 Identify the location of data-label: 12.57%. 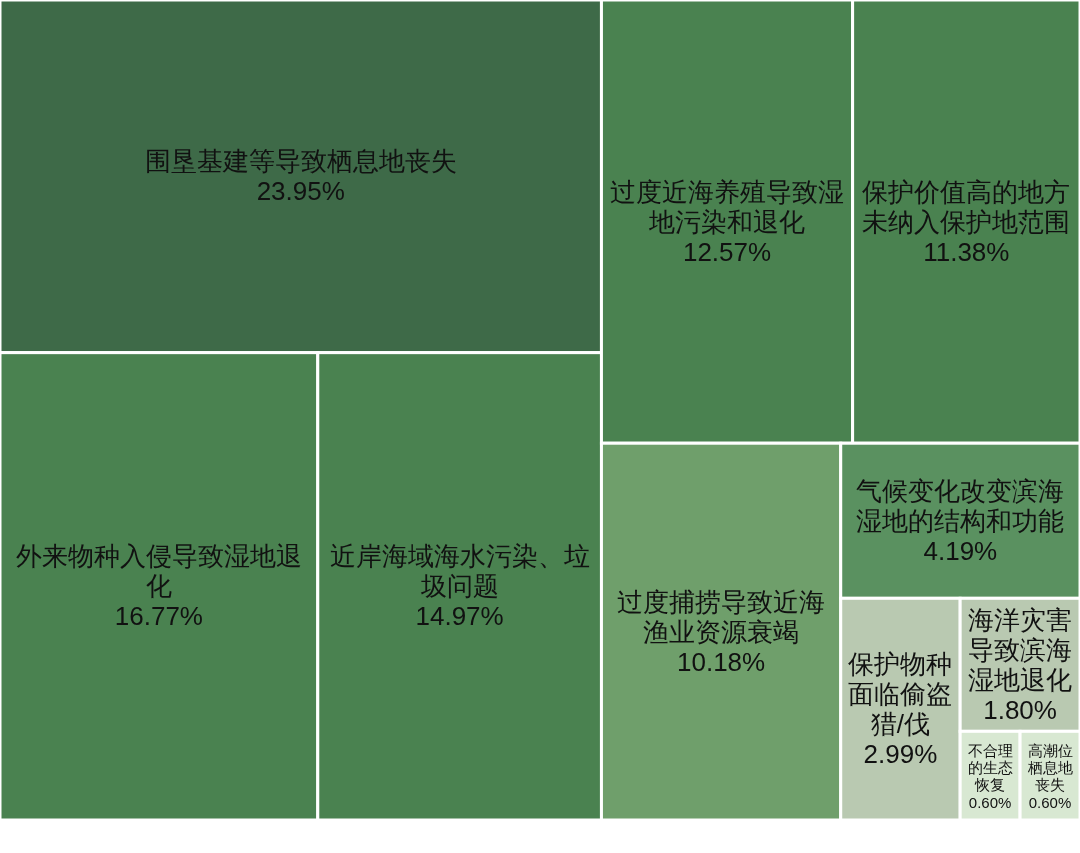
(727, 251).